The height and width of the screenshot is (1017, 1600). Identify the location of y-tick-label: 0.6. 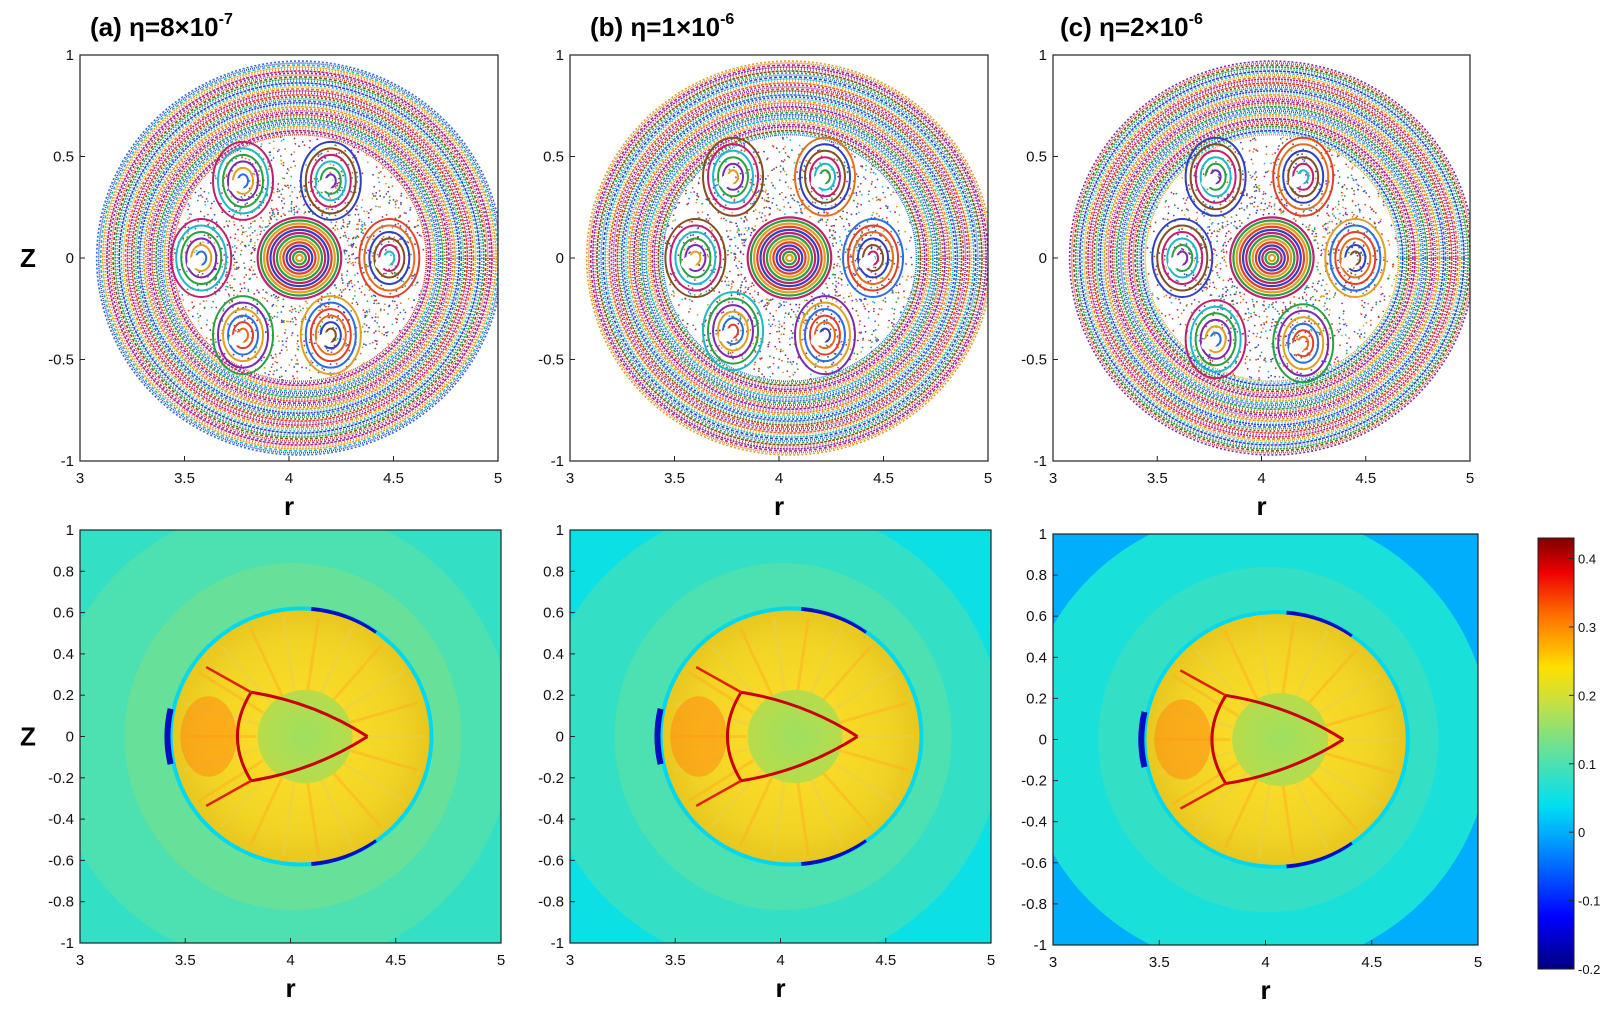
(63, 613).